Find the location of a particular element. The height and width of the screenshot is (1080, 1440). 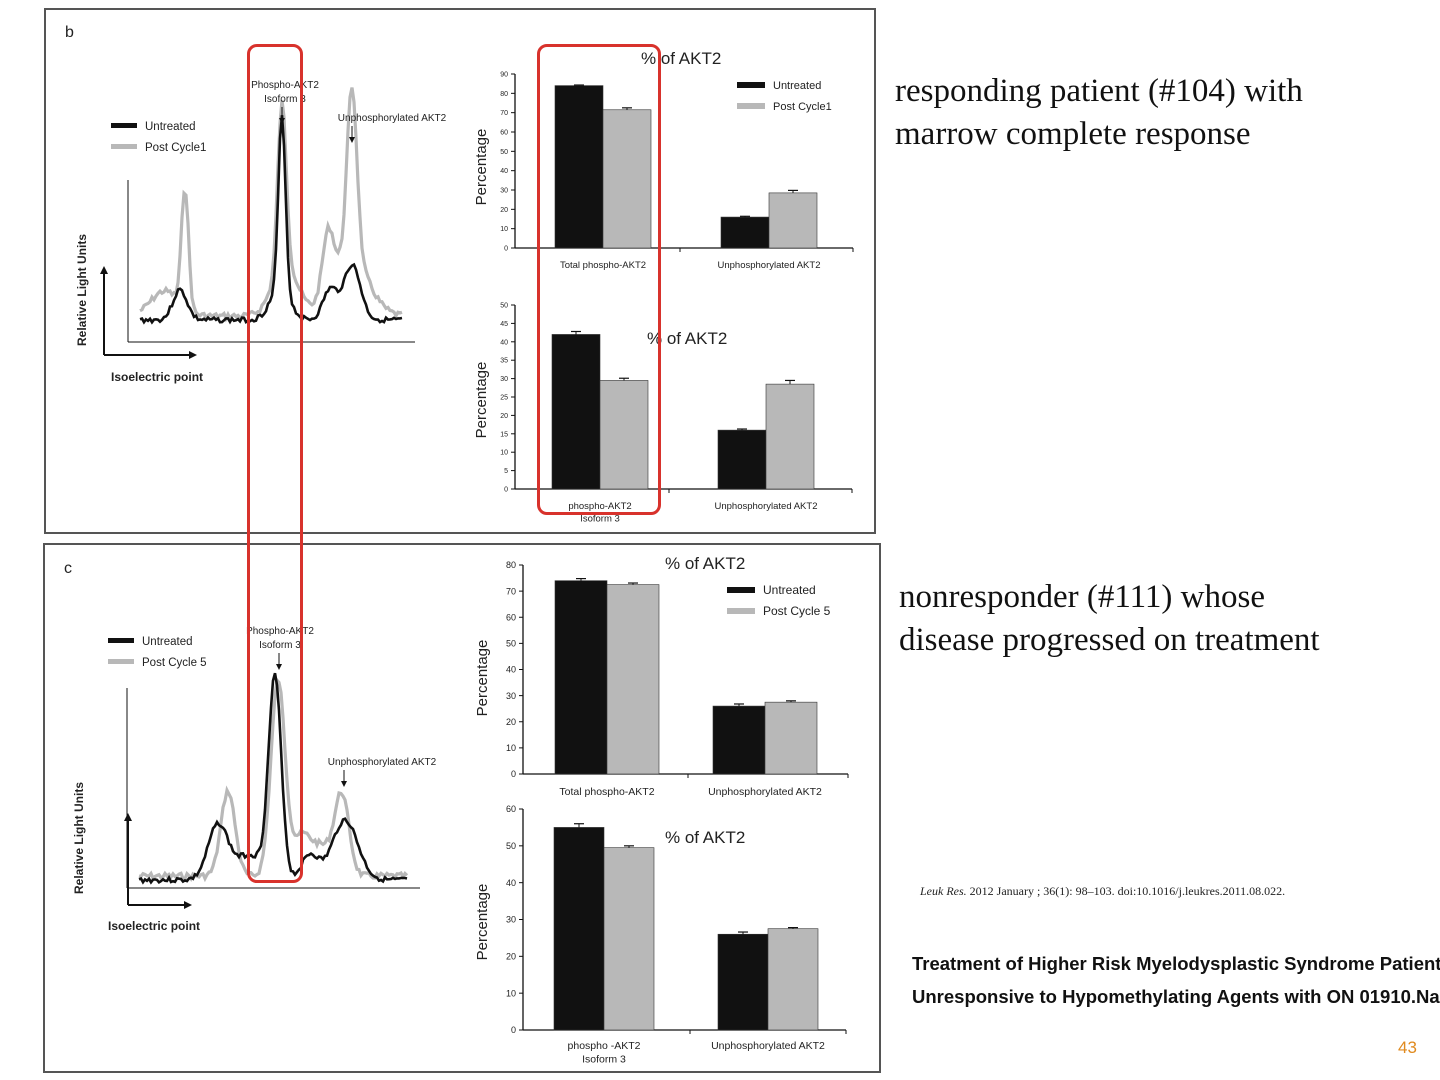

page-number: 43 is located at coordinates (1407, 1047).